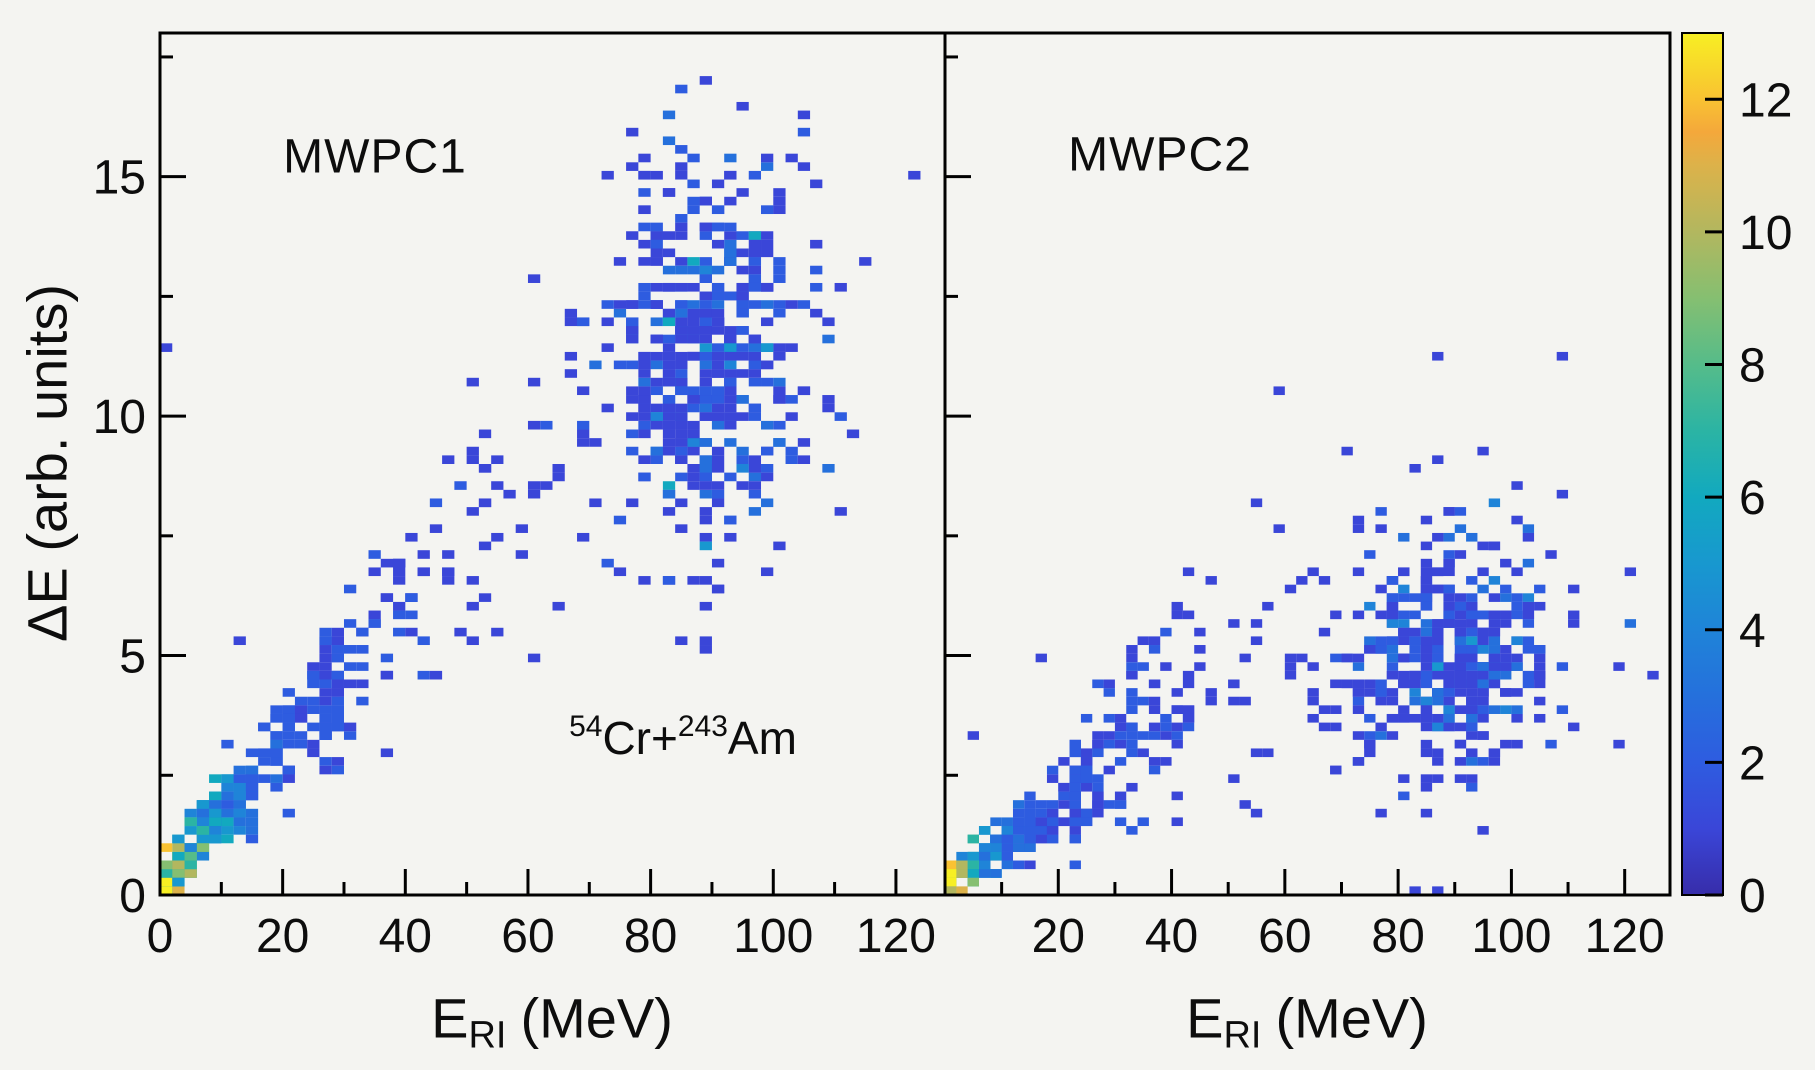  What do you see at coordinates (586, 726) in the screenshot?
I see `projectile-mass-superscript: 54` at bounding box center [586, 726].